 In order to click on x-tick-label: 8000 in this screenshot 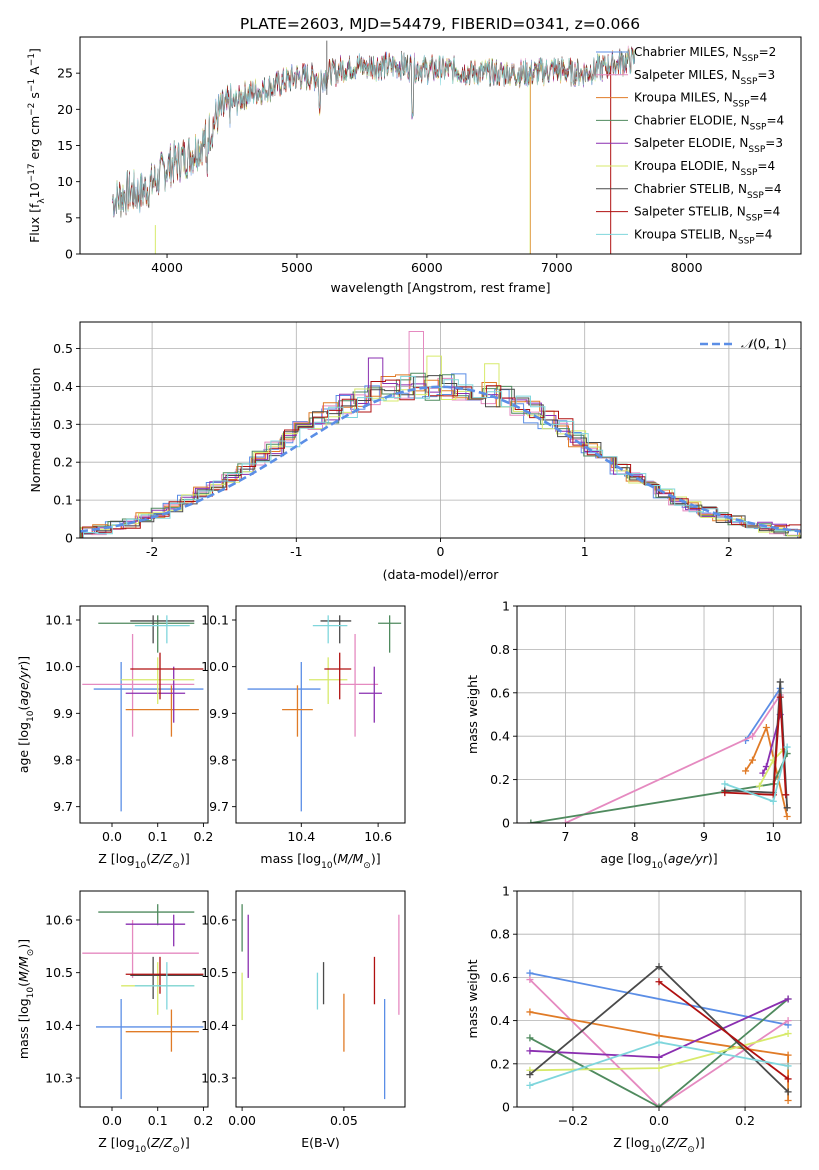, I will do `click(687, 267)`.